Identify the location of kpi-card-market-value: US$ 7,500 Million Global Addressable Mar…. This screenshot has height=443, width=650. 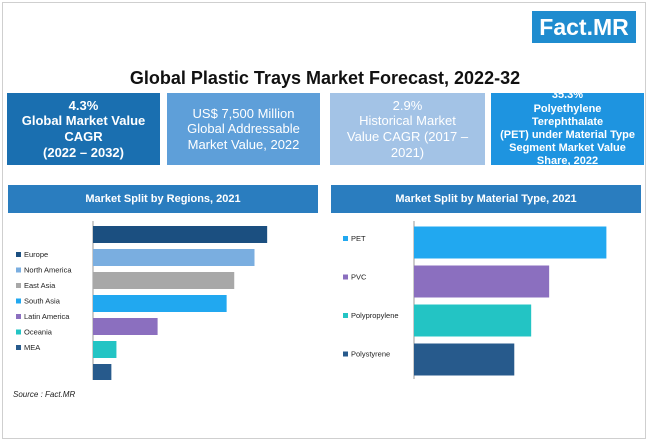
(243, 129).